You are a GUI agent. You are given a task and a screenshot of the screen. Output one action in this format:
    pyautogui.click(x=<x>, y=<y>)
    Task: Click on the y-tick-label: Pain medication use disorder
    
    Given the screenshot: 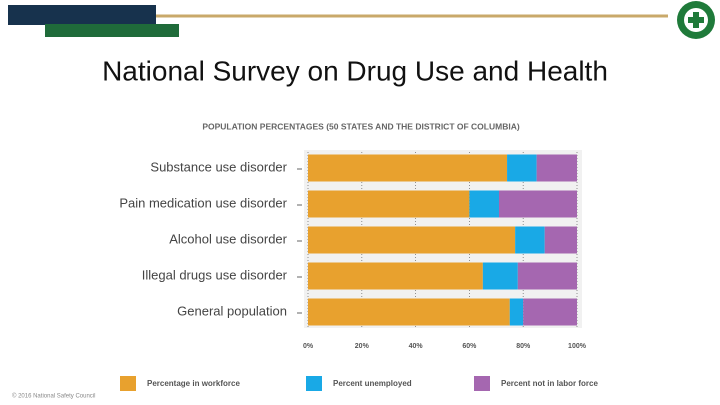 What is the action you would take?
    pyautogui.click(x=203, y=202)
    